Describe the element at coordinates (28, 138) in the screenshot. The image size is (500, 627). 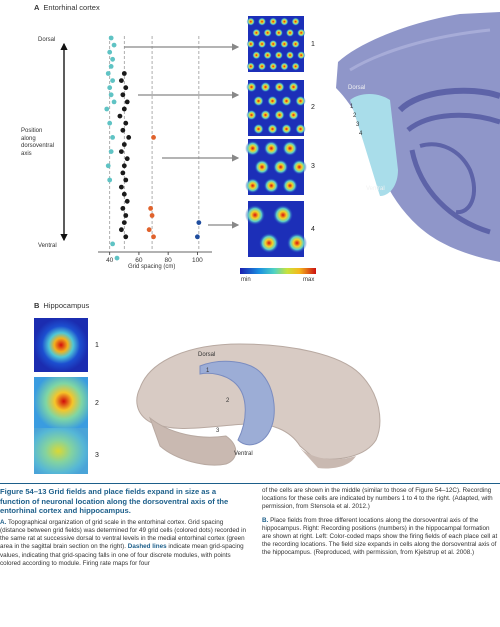
I see `dv-axis-label-line: along` at that location.